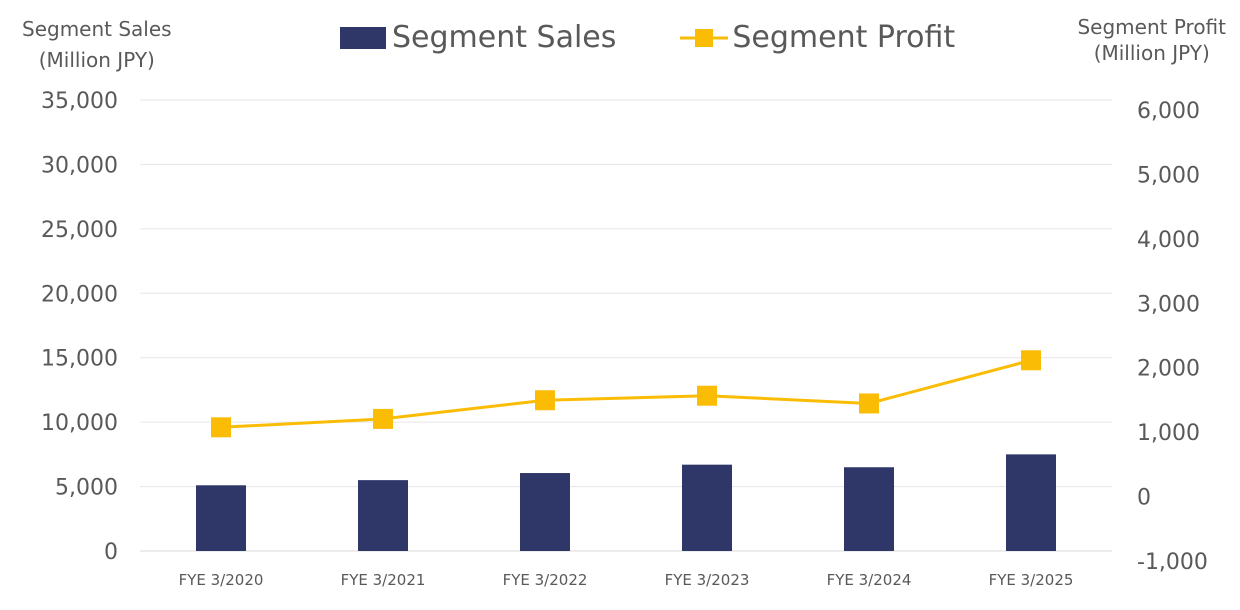 The image size is (1240, 610). I want to click on right-tick-label: -1,000, so click(1172, 562).